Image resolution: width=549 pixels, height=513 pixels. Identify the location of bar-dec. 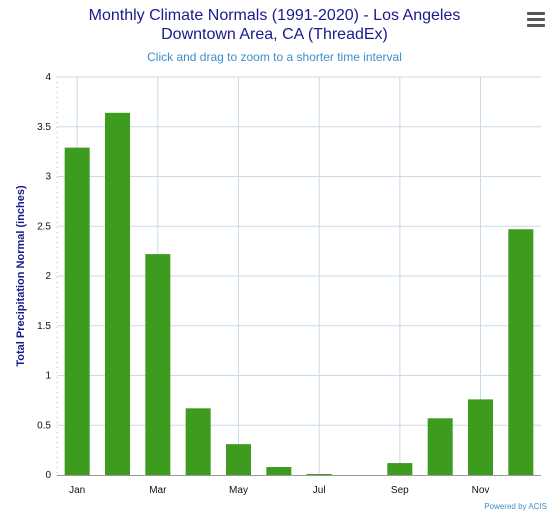
(521, 352).